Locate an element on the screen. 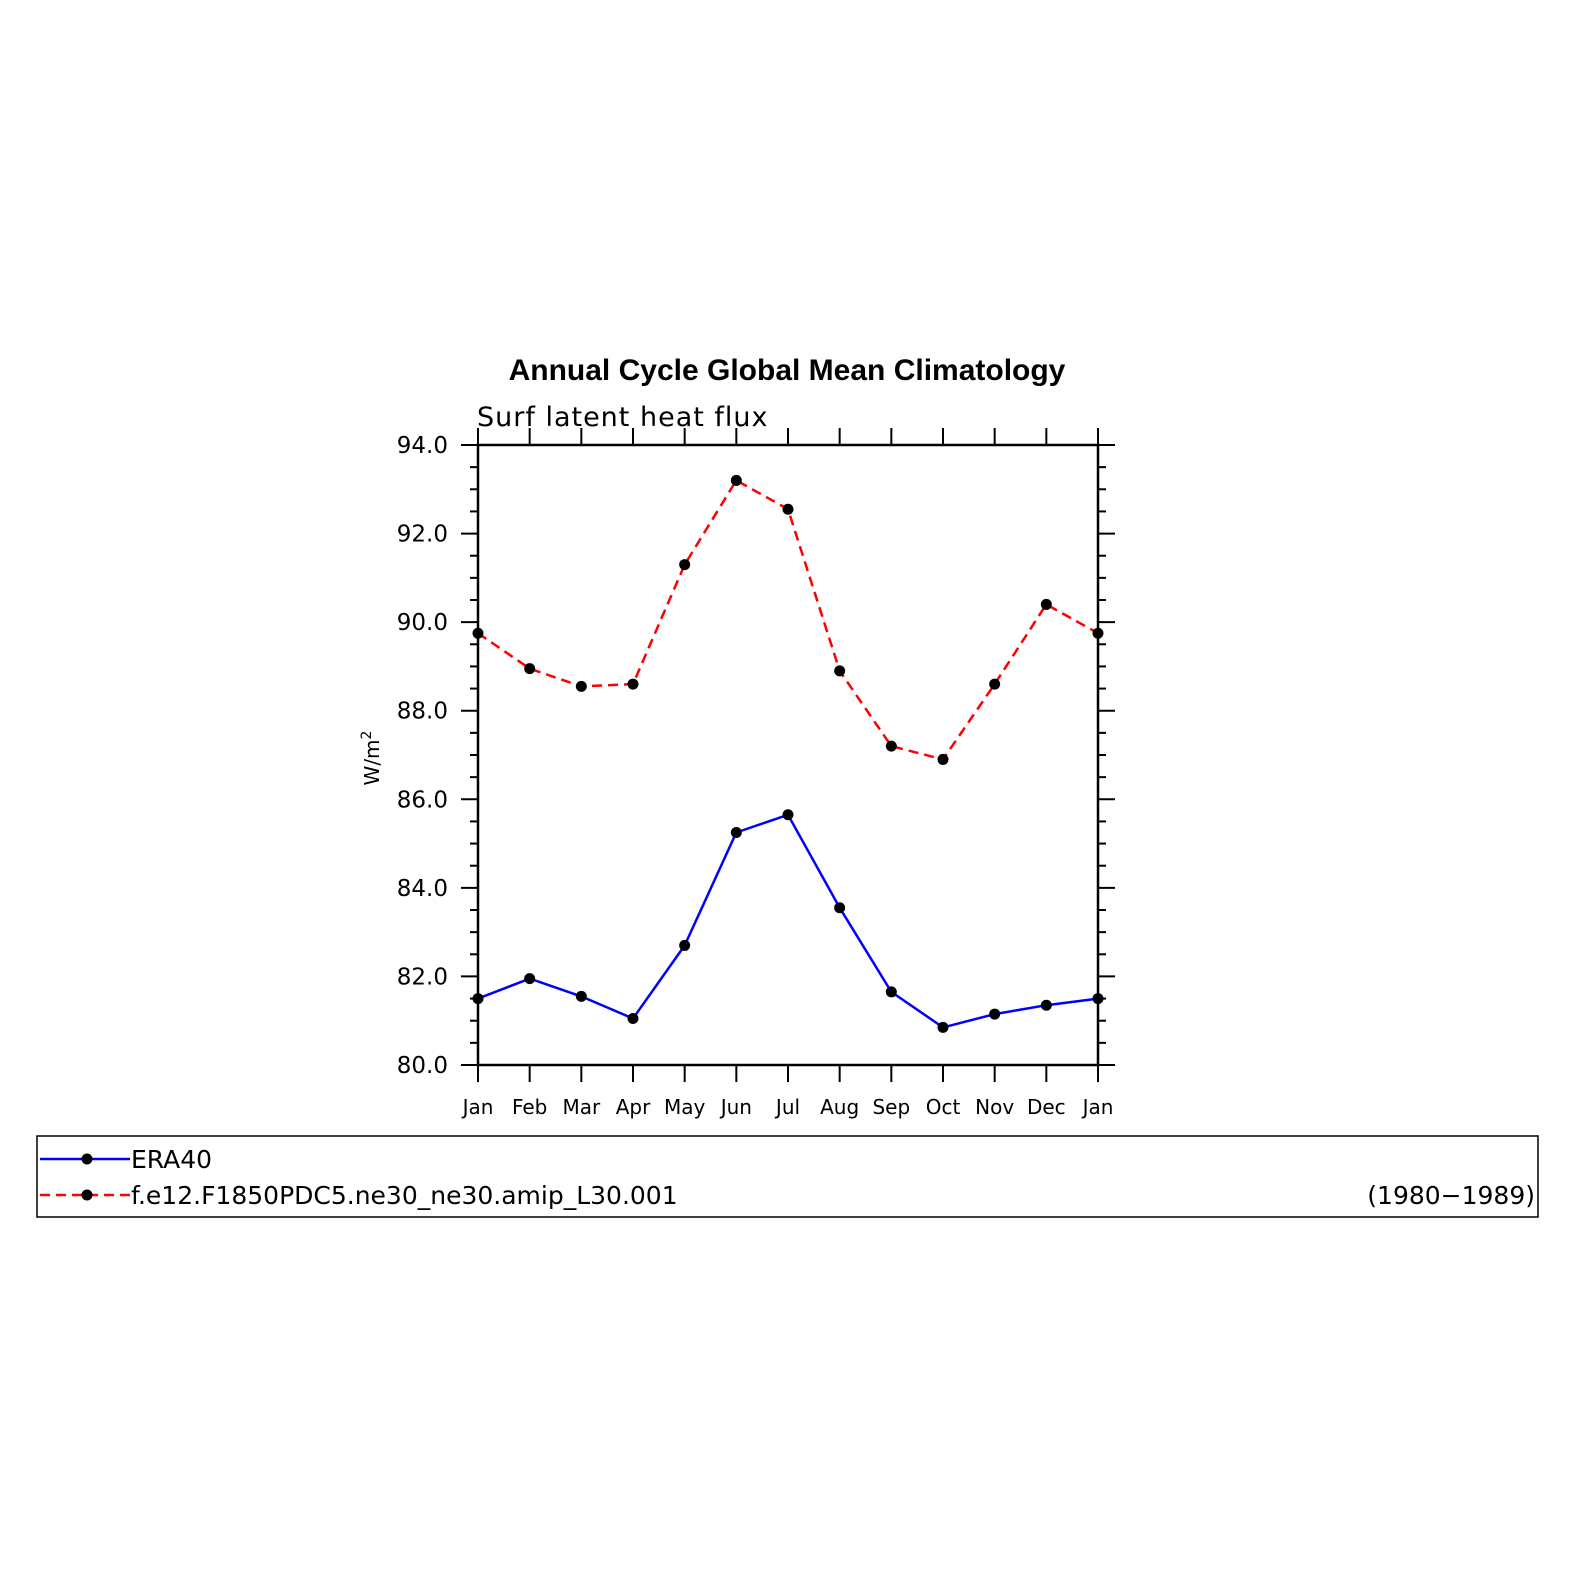  x-tick-label: Feb is located at coordinates (529, 1107).